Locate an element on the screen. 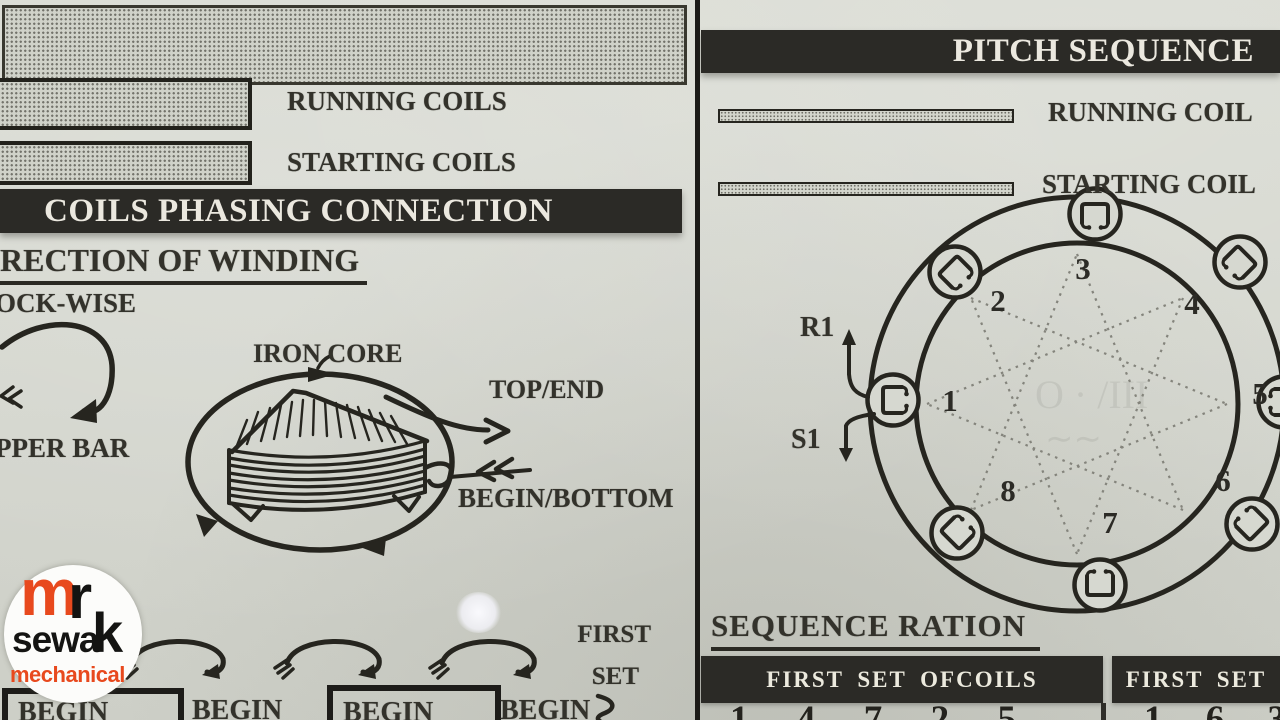  clockwise-arrow is located at coordinates (57, 372).